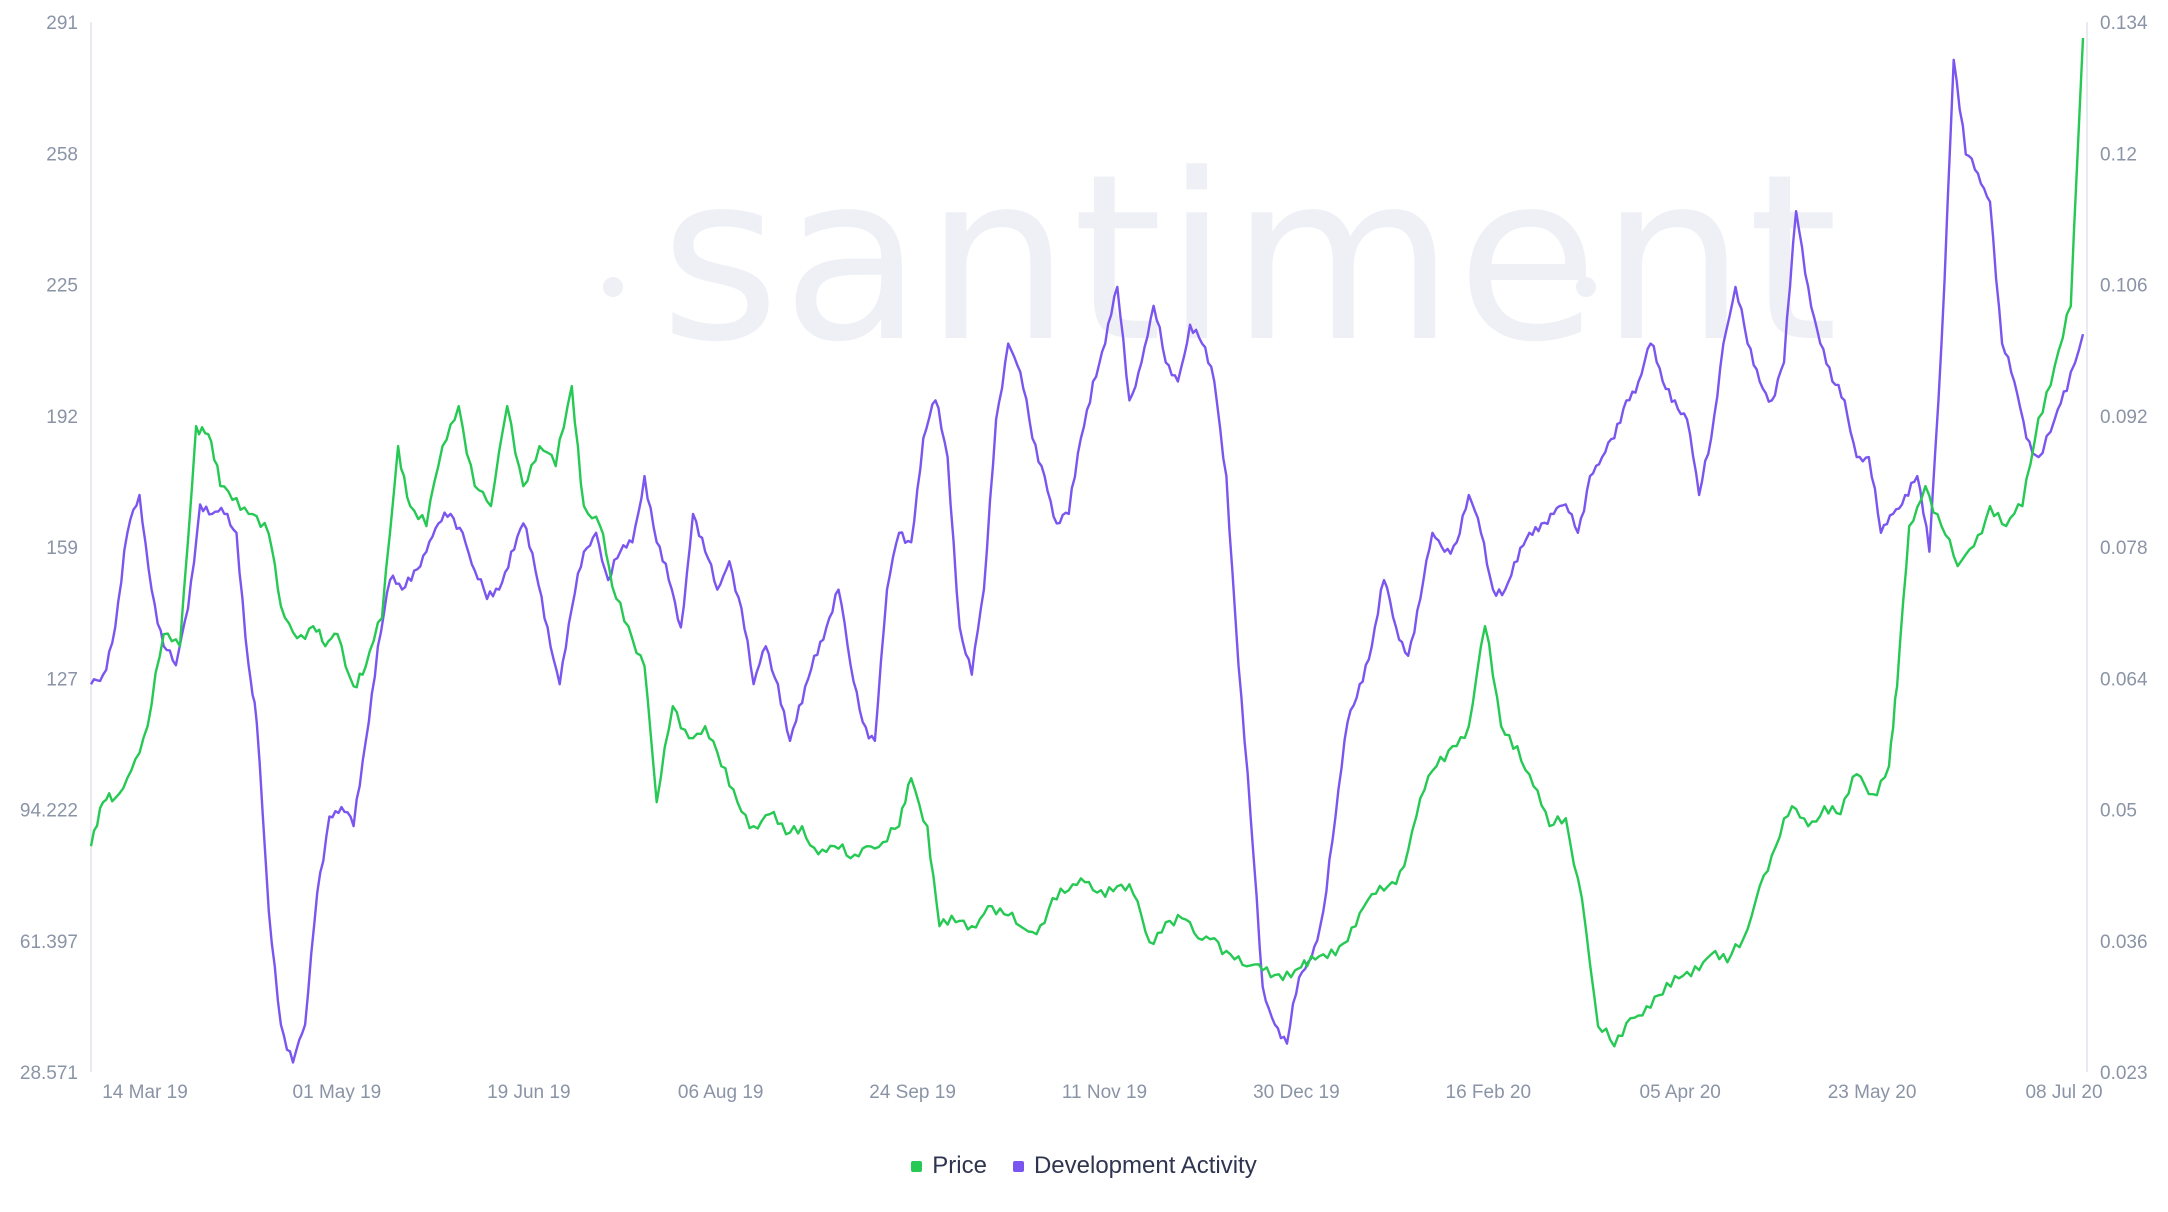 This screenshot has height=1212, width=2168. I want to click on x-tick-label: 23 May 20, so click(1872, 1092).